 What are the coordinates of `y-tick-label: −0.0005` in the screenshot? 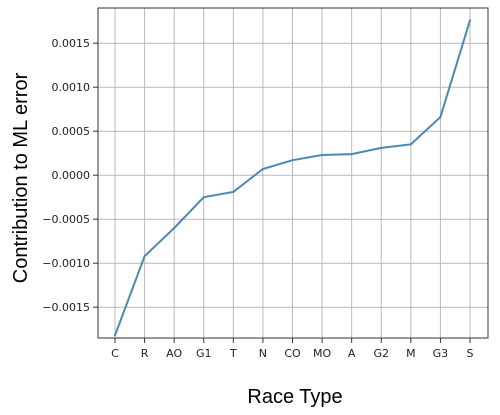 It's located at (66, 219).